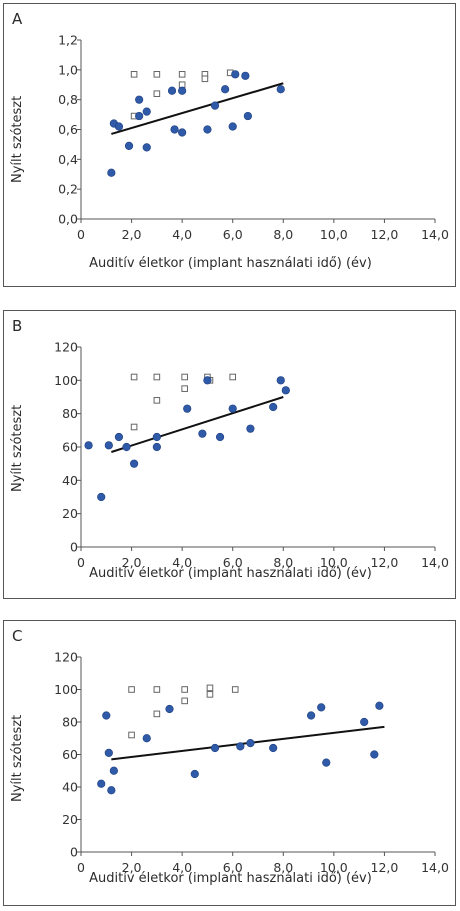 This screenshot has width=460, height=911. What do you see at coordinates (70, 754) in the screenshot?
I see `y-tick-label: 60` at bounding box center [70, 754].